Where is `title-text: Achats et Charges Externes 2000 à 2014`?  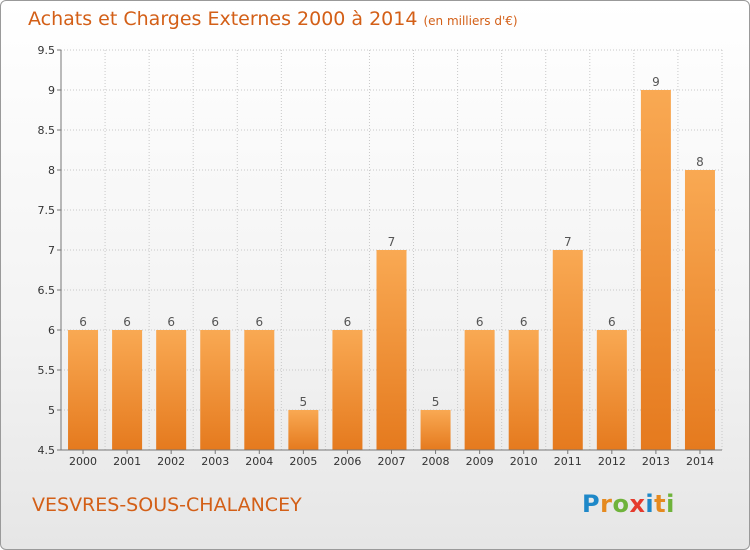 title-text: Achats et Charges Externes 2000 à 2014 is located at coordinates (223, 19).